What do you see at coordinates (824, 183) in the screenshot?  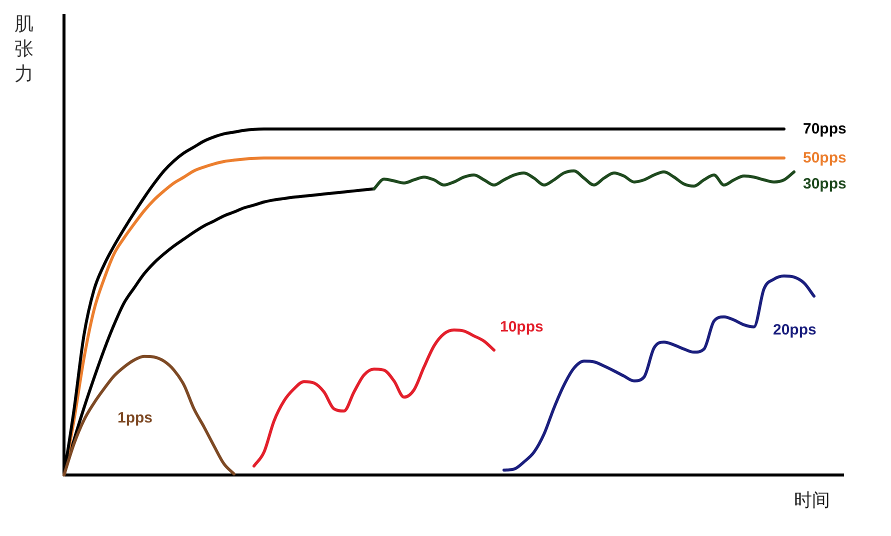 I see `series-label: 30pps` at bounding box center [824, 183].